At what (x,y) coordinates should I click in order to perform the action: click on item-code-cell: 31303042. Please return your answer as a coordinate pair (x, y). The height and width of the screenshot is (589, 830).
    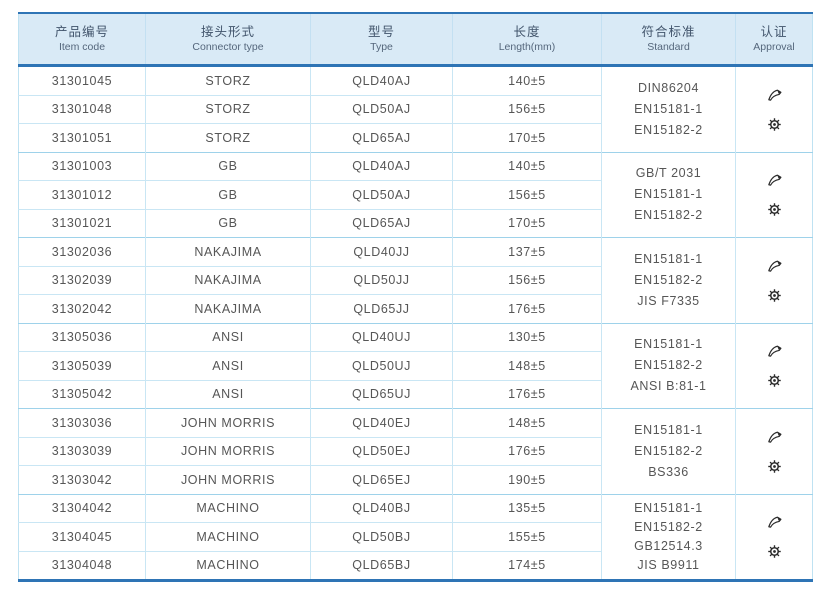
    Looking at the image, I should click on (82, 479).